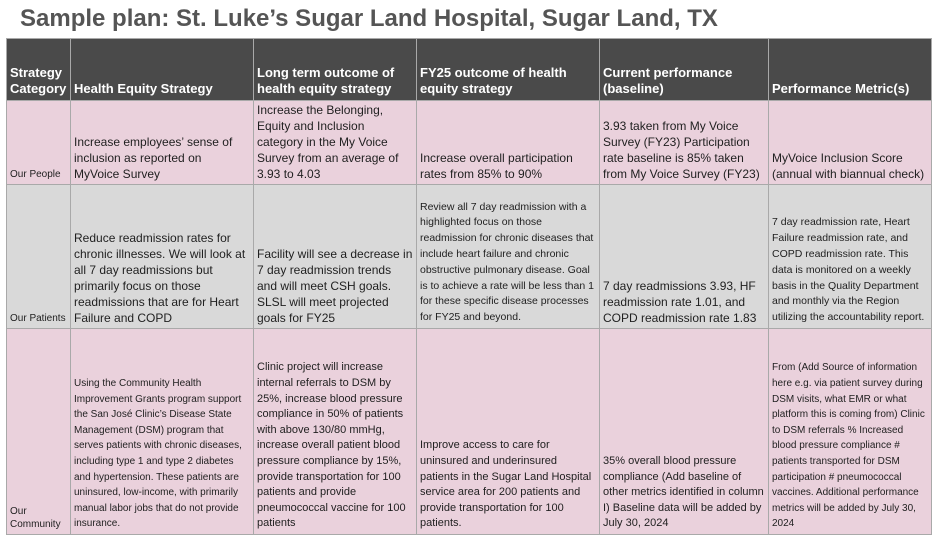 The image size is (942, 535). Describe the element at coordinates (684, 69) in the screenshot. I see `header-current-performance: Current performance (baseline)` at that location.